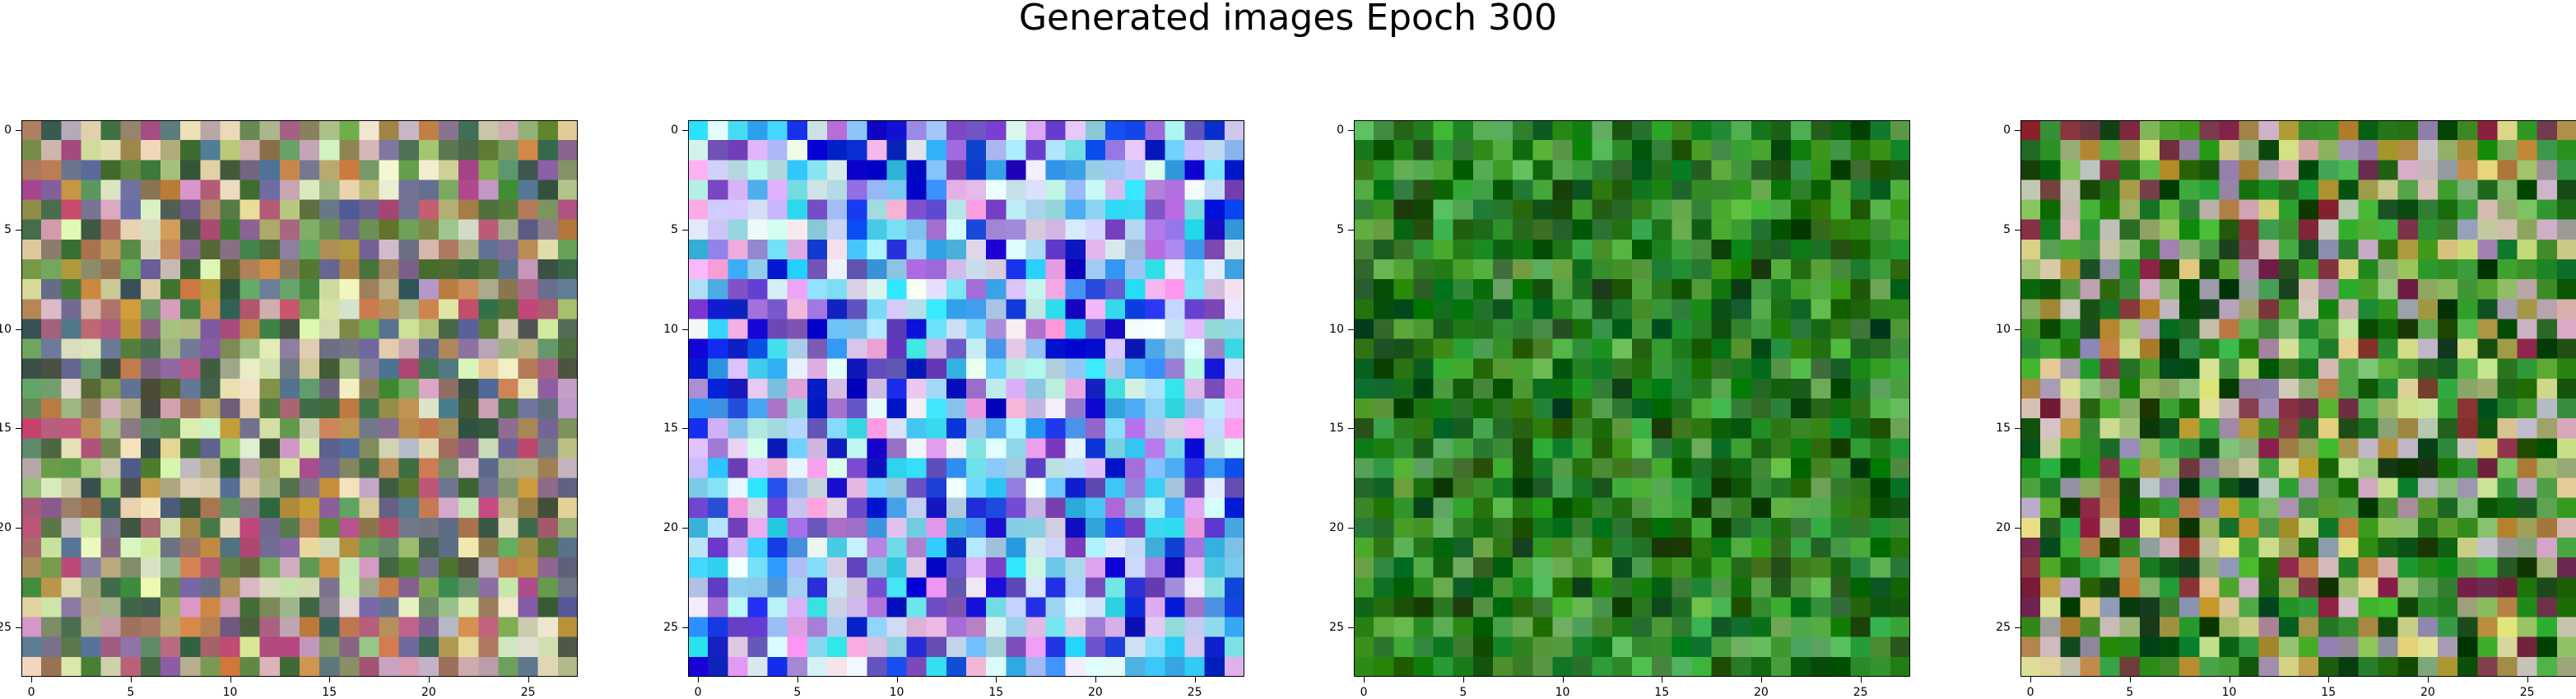  Describe the element at coordinates (1288, 18) in the screenshot. I see `figure-title: Generated images Epoch 300` at that location.